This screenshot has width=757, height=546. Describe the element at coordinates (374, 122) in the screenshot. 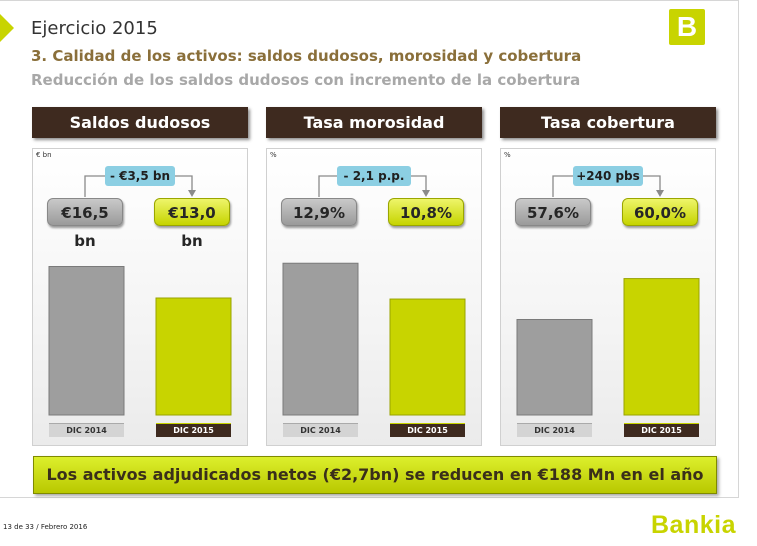

I see `chart-title-morosidad: Tasa morosidad` at that location.